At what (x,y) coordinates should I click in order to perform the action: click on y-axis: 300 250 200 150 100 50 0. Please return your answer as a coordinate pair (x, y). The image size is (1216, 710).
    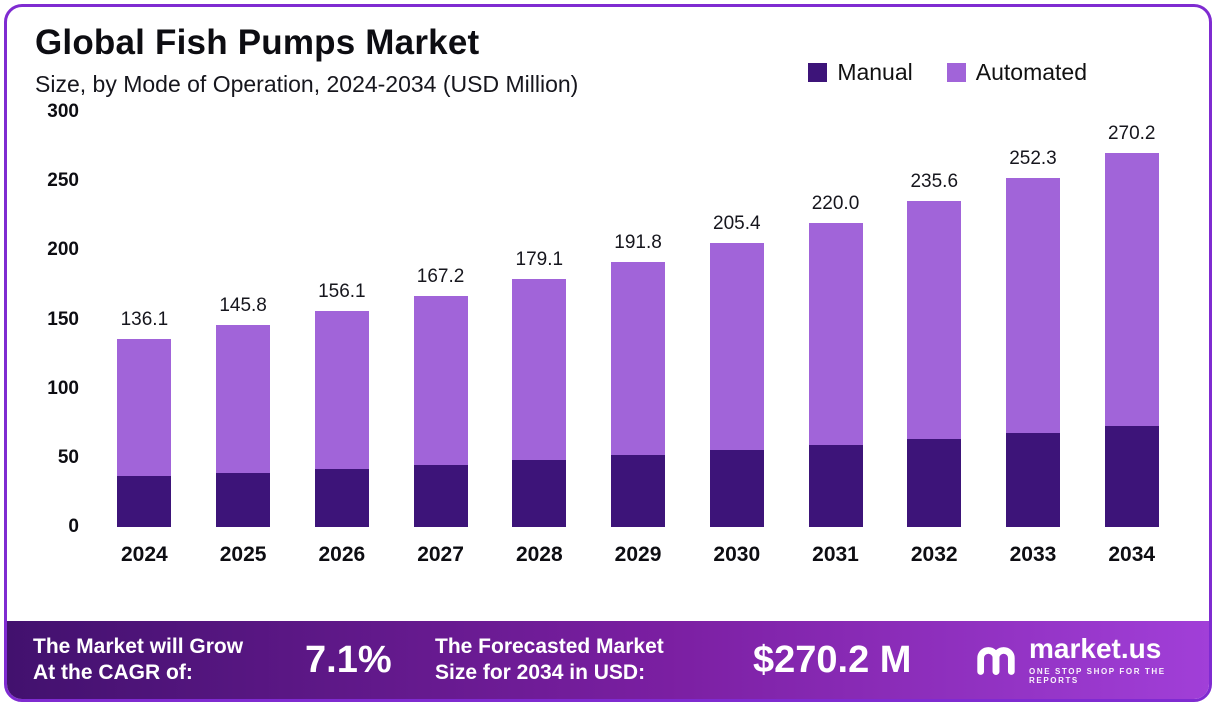
    Looking at the image, I should click on (59, 319).